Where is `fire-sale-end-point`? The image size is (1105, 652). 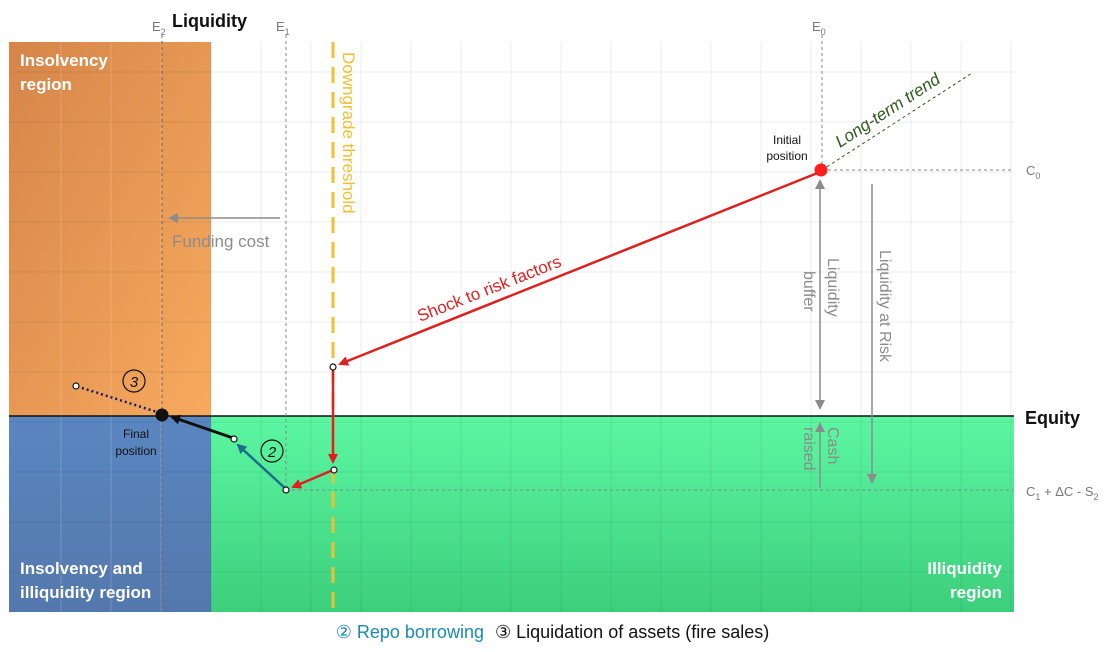
fire-sale-end-point is located at coordinates (76, 386).